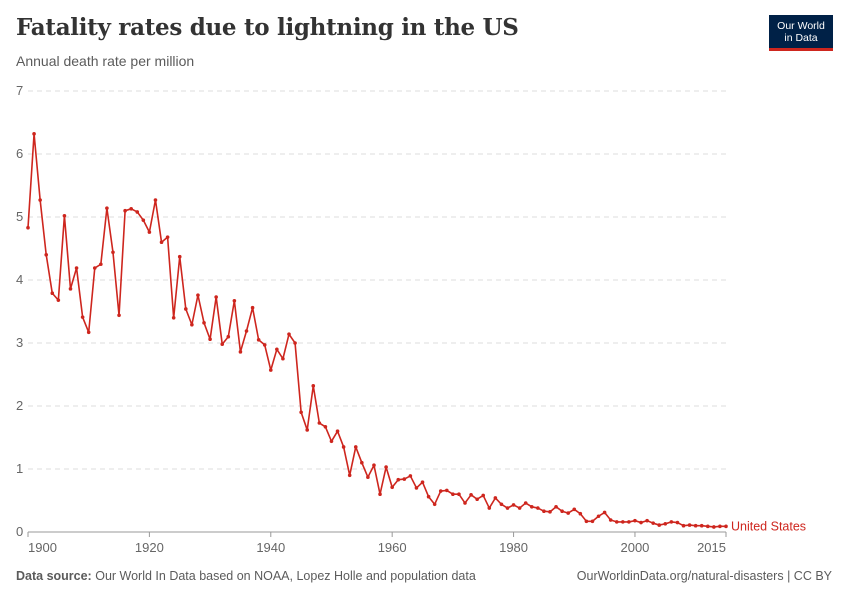  I want to click on y-tick-label: 5, so click(19, 216).